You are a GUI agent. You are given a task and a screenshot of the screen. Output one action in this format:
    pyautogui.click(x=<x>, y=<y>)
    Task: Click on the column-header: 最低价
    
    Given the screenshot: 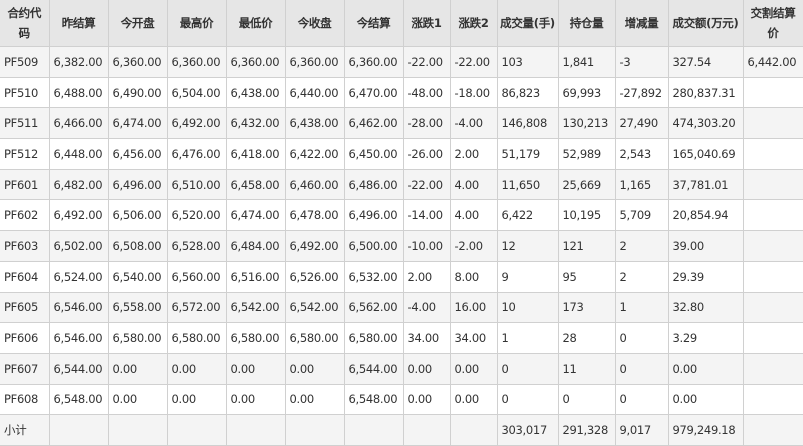 What is the action you would take?
    pyautogui.click(x=255, y=23)
    